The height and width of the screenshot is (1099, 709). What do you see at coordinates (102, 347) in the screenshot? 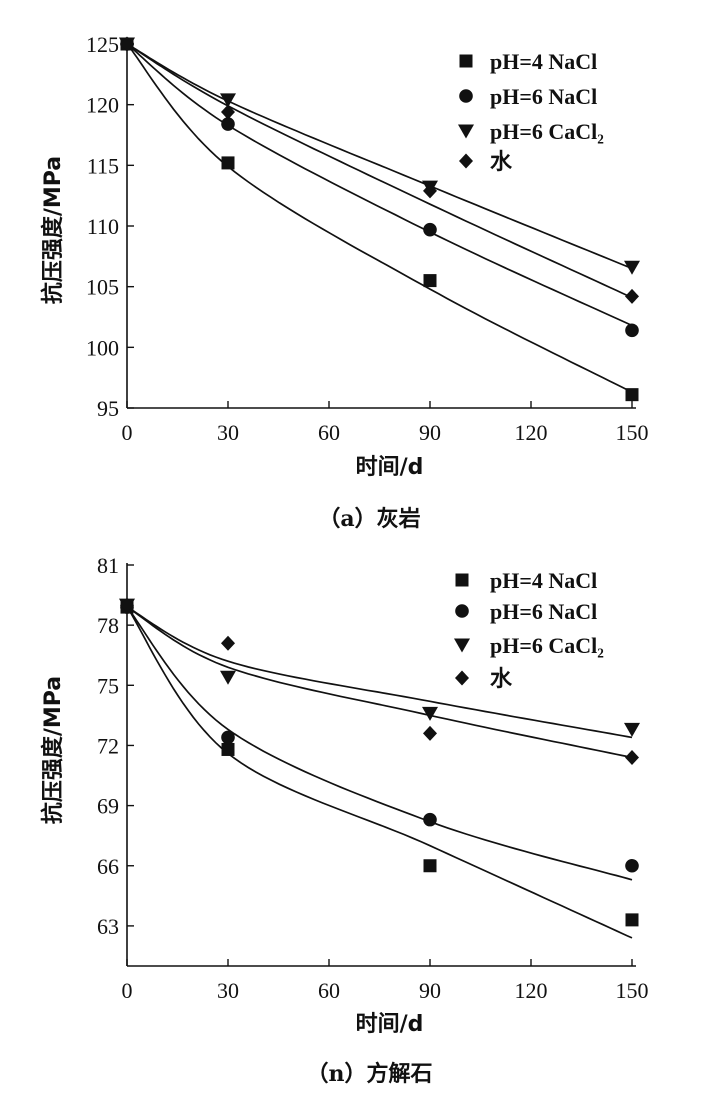
I see `y-tick-label: 100` at bounding box center [102, 347].